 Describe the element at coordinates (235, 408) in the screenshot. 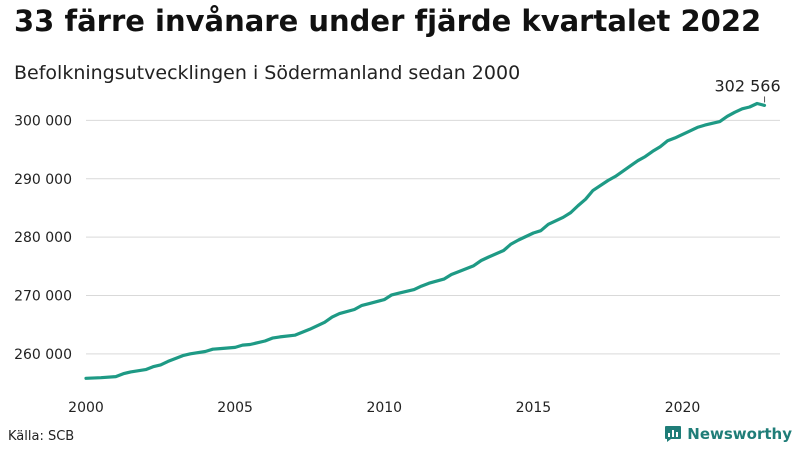

I see `x-tick-label: 2005` at that location.